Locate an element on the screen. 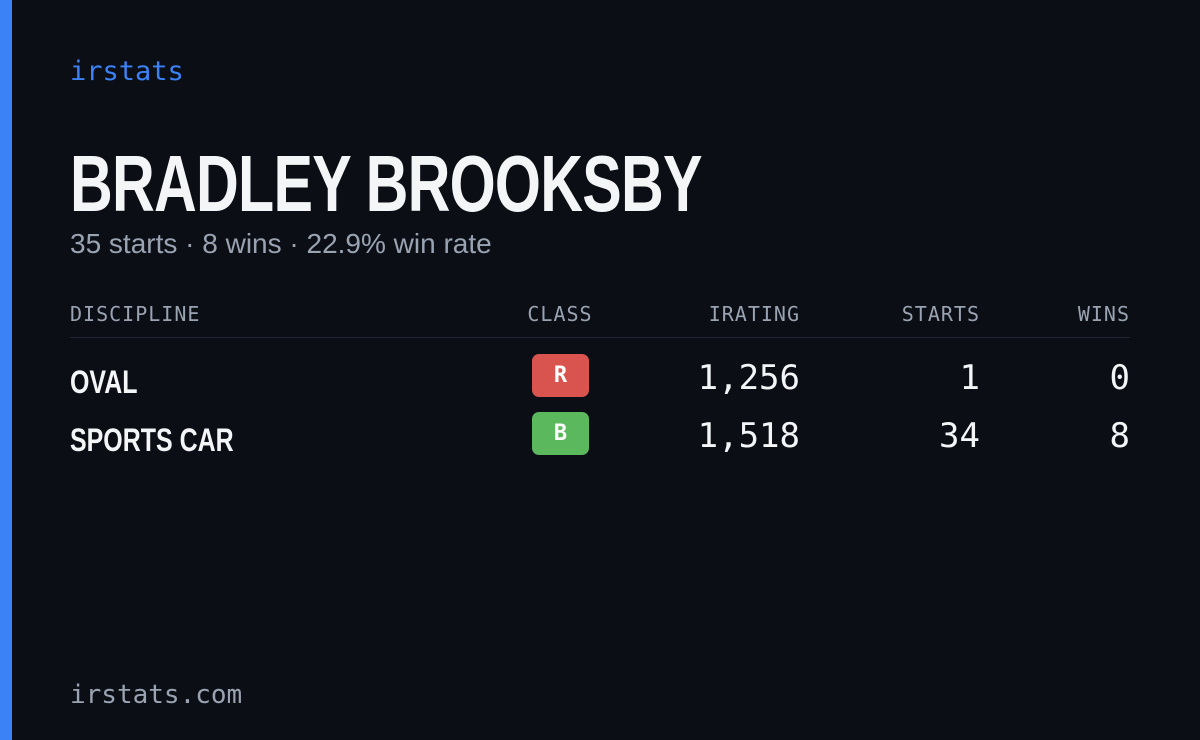  brand: irstats is located at coordinates (127, 71).